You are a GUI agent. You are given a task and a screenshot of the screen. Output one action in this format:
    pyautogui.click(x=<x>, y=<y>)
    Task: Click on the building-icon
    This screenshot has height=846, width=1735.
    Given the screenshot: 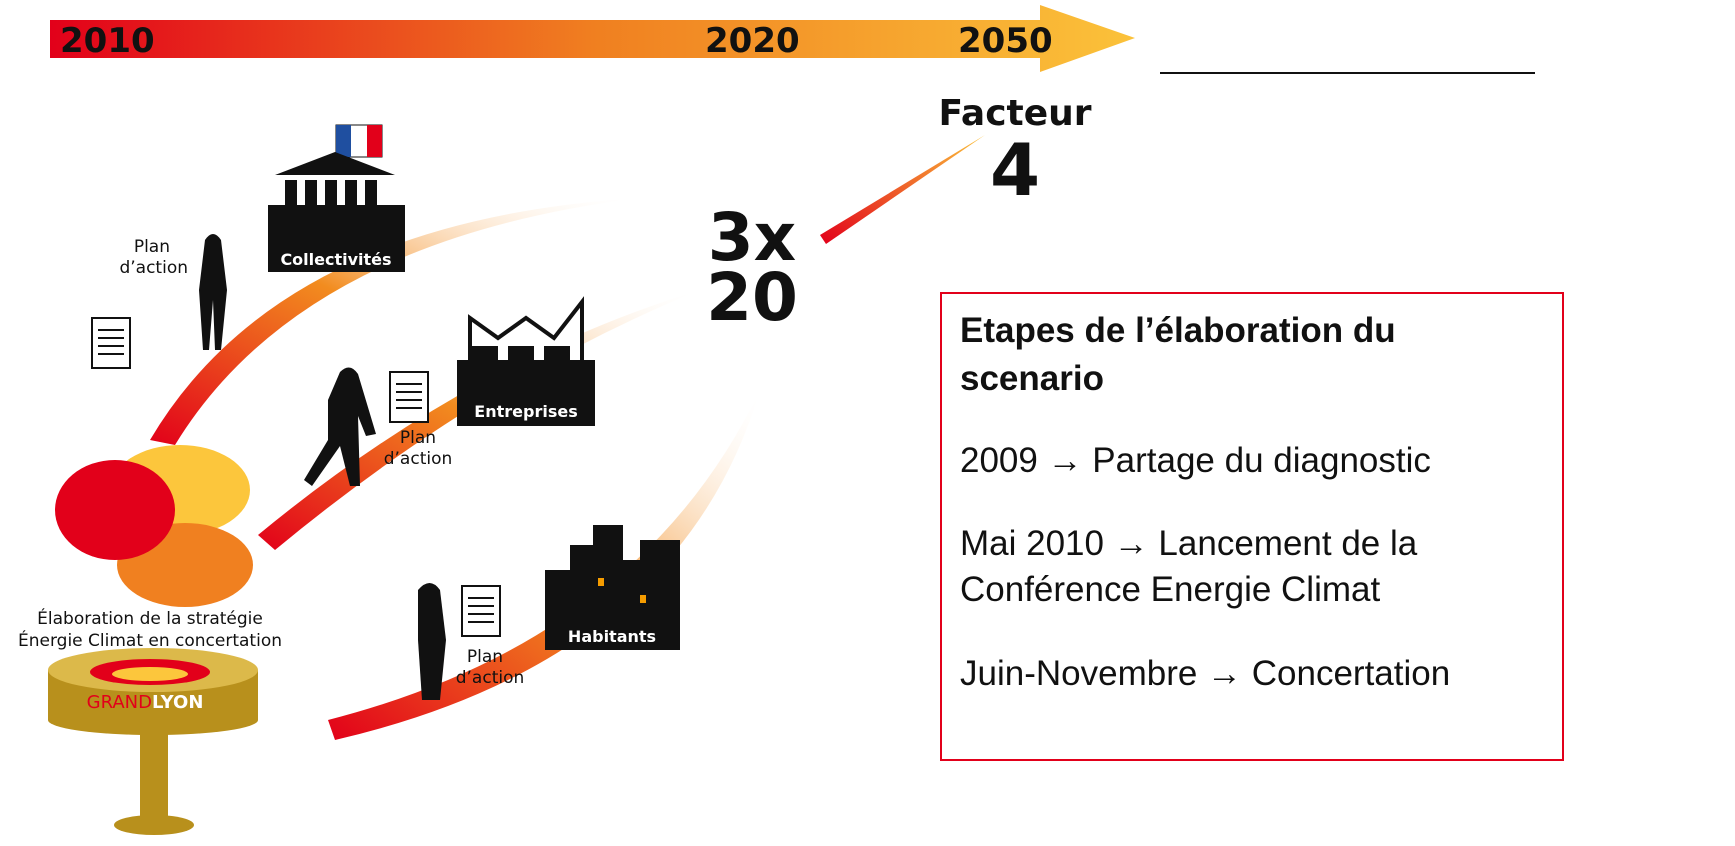 What is the action you would take?
    pyautogui.click(x=336, y=198)
    